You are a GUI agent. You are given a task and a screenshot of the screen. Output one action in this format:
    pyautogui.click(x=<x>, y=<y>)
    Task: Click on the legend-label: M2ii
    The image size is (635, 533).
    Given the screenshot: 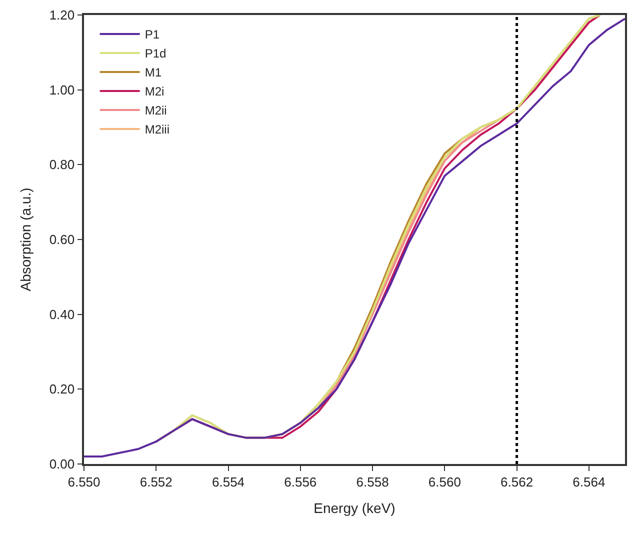 What is the action you would take?
    pyautogui.click(x=155, y=111)
    